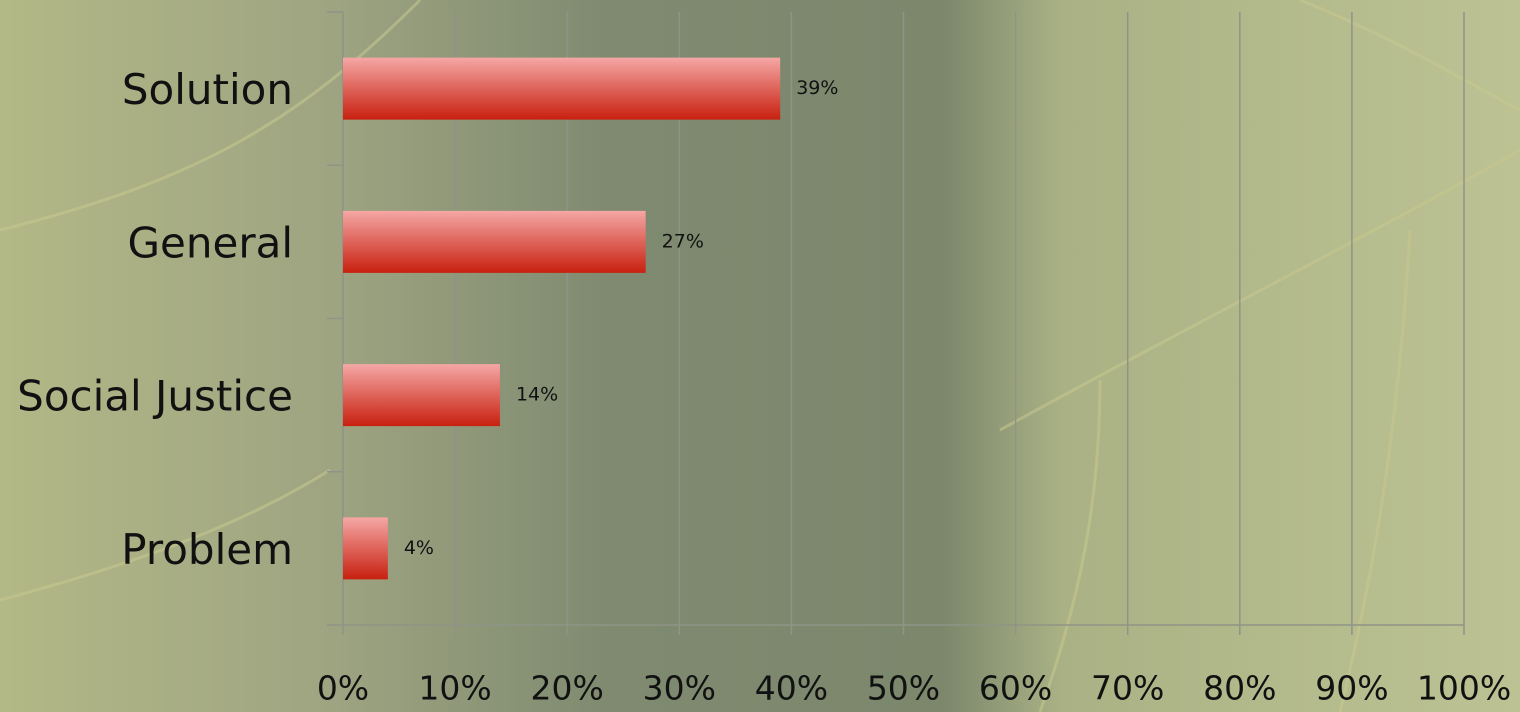 The width and height of the screenshot is (1520, 712). I want to click on y-tick-label: General, so click(210, 242).